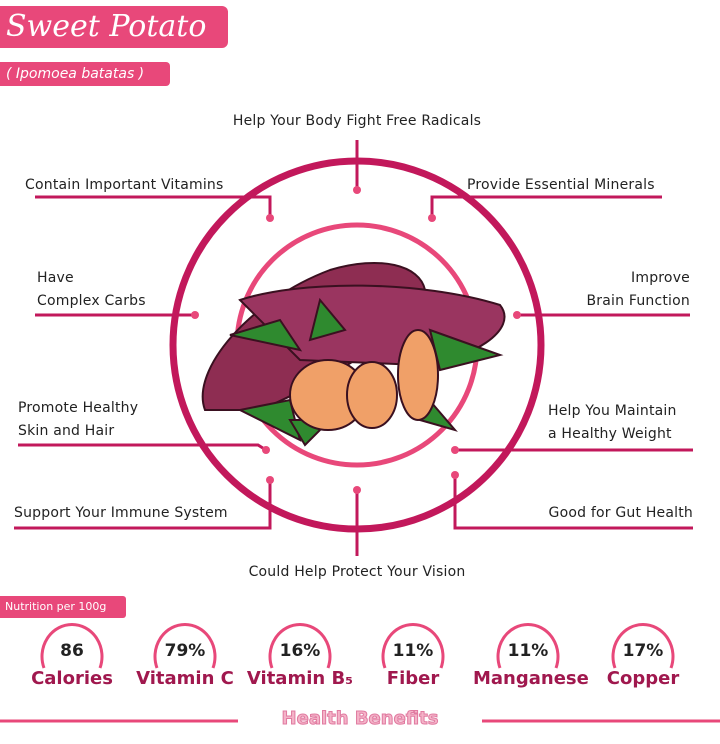 The image size is (720, 744). What do you see at coordinates (531, 678) in the screenshot?
I see `nutrition-name: Manganese` at bounding box center [531, 678].